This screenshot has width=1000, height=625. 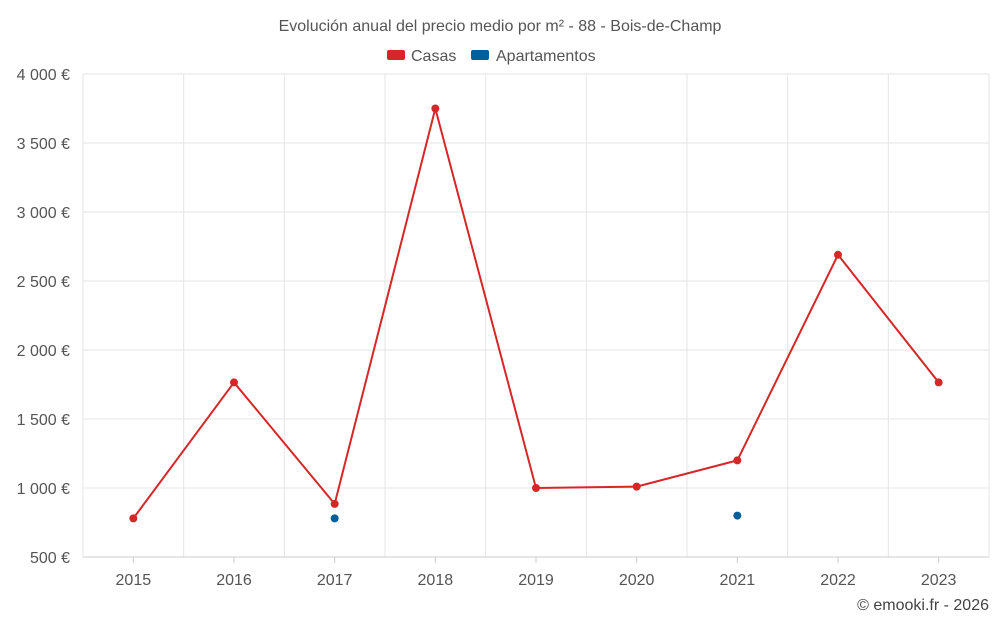 What do you see at coordinates (50, 558) in the screenshot?
I see `y-tick-label: 500 €` at bounding box center [50, 558].